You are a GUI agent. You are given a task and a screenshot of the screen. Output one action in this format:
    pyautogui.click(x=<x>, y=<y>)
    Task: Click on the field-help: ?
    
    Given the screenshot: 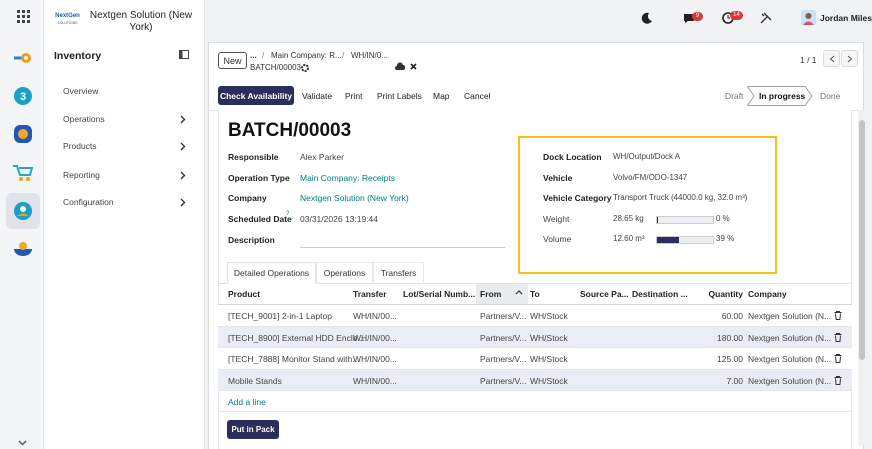 What is the action you would take?
    pyautogui.click(x=288, y=214)
    